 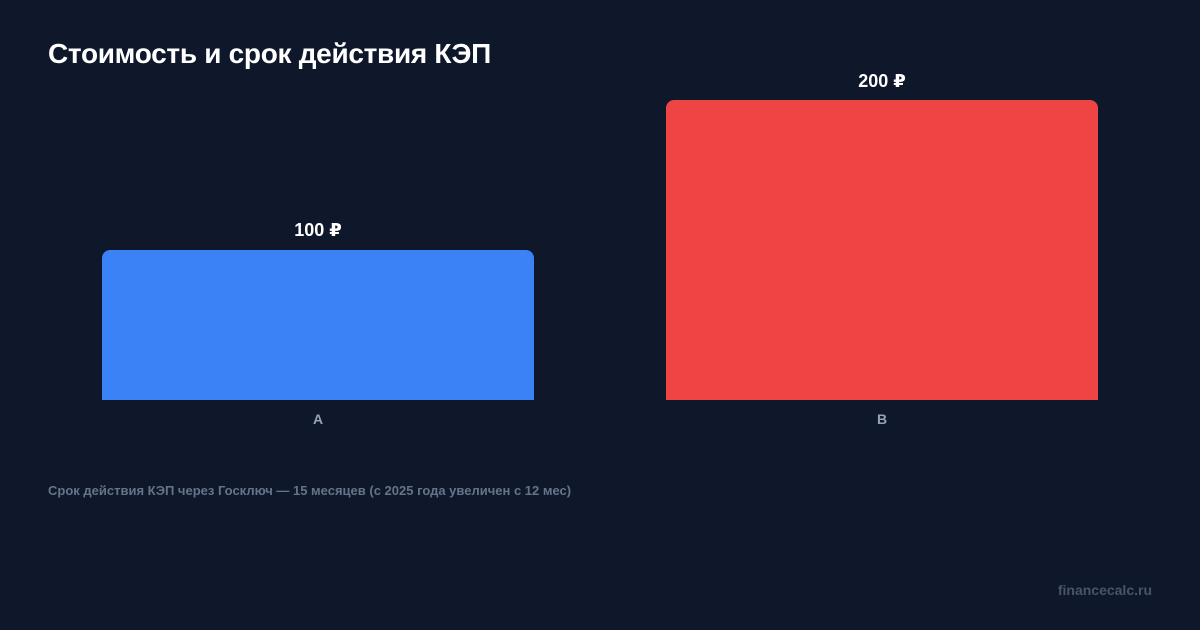 What do you see at coordinates (318, 325) in the screenshot?
I see `bar-a` at bounding box center [318, 325].